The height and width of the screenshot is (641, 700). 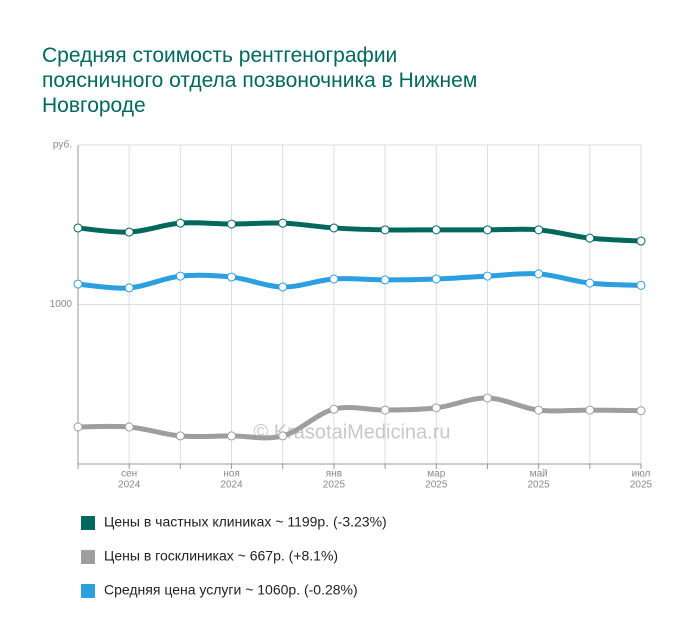 What do you see at coordinates (539, 474) in the screenshot?
I see `x-tick-label: май` at bounding box center [539, 474].